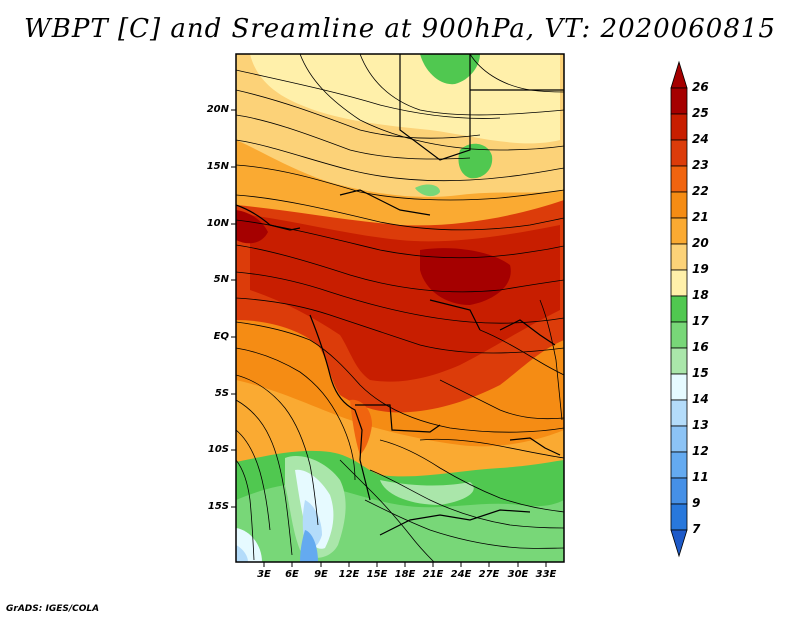  What do you see at coordinates (700, 295) in the screenshot?
I see `colorbar-label-18: 18` at bounding box center [700, 295].